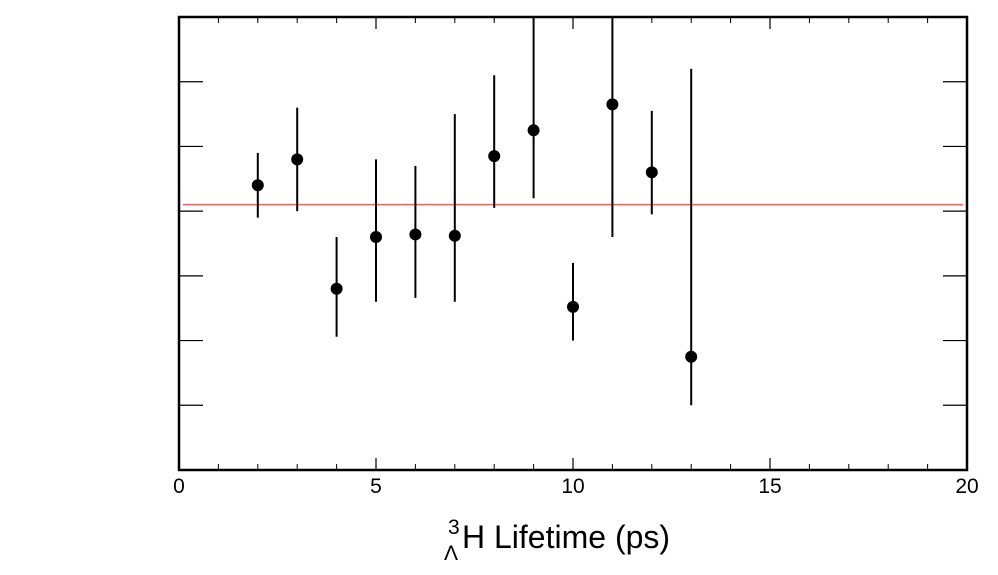 The height and width of the screenshot is (575, 998). What do you see at coordinates (566, 537) in the screenshot?
I see `x-axis-title-main: H Lifetime (ps)` at bounding box center [566, 537].